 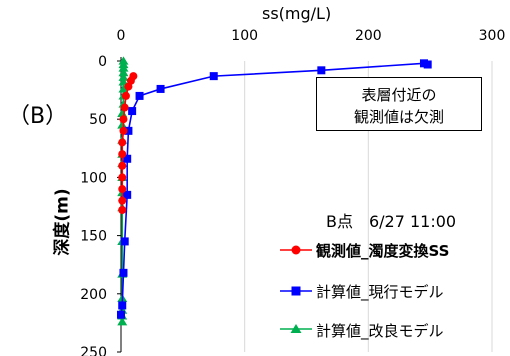 I want to click on legend-label-improved-model: 計算値_改良モデル, so click(x=380, y=331).